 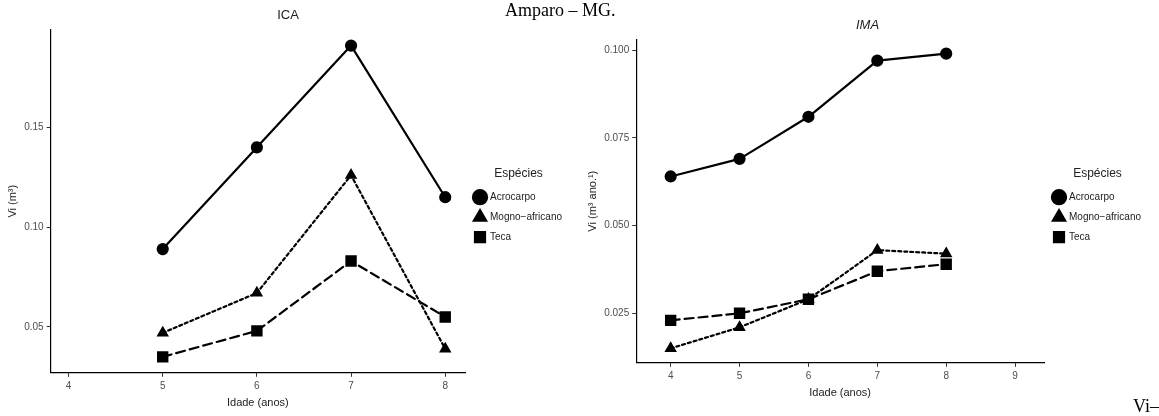 What do you see at coordinates (617, 49) in the screenshot?
I see `y-tick-label: 0.100` at bounding box center [617, 49].